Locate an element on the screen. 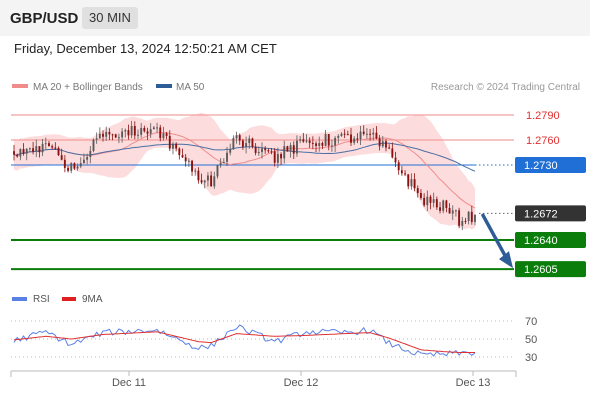 This screenshot has width=590, height=400. header-bar: GBP/USD 30 MIN is located at coordinates (295, 18).